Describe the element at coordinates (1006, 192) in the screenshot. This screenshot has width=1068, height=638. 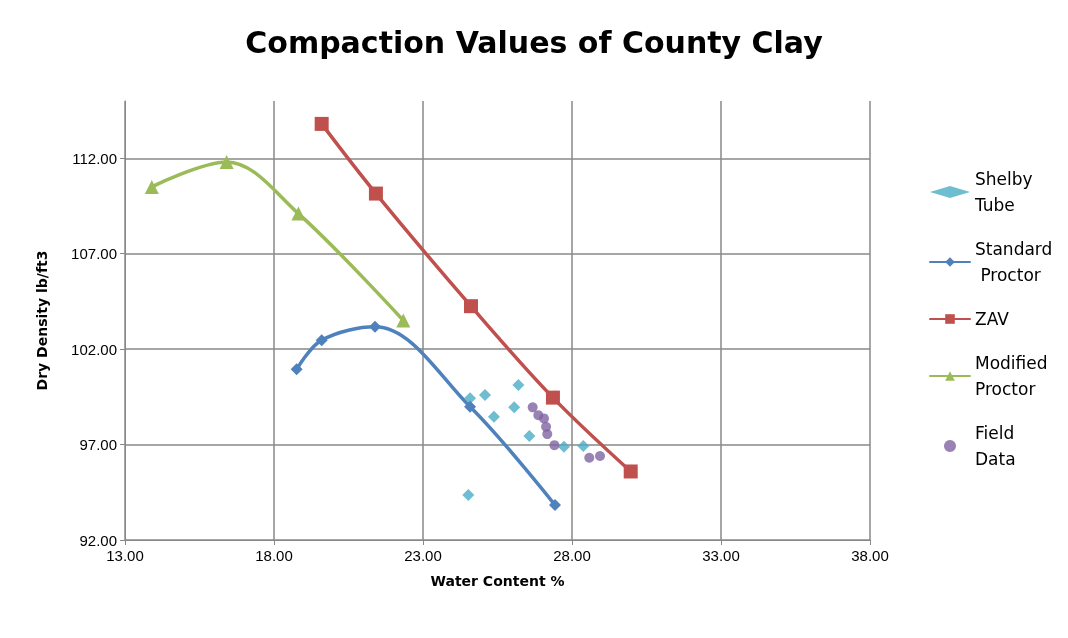
I see `legend-label: Shelby Tube` at that location.